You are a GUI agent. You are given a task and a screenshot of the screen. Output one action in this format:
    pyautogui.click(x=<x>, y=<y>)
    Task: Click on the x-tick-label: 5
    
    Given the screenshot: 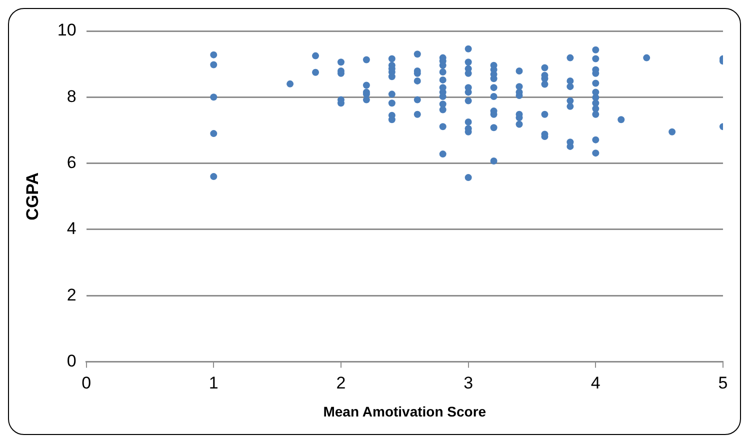 What is the action you would take?
    pyautogui.click(x=723, y=383)
    